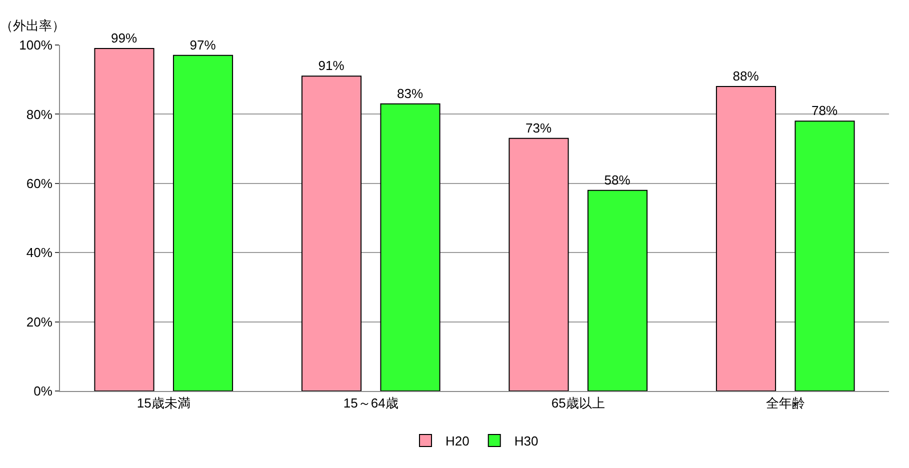 This screenshot has height=468, width=909. What do you see at coordinates (617, 180) in the screenshot?
I see `data-label: 58%` at bounding box center [617, 180].